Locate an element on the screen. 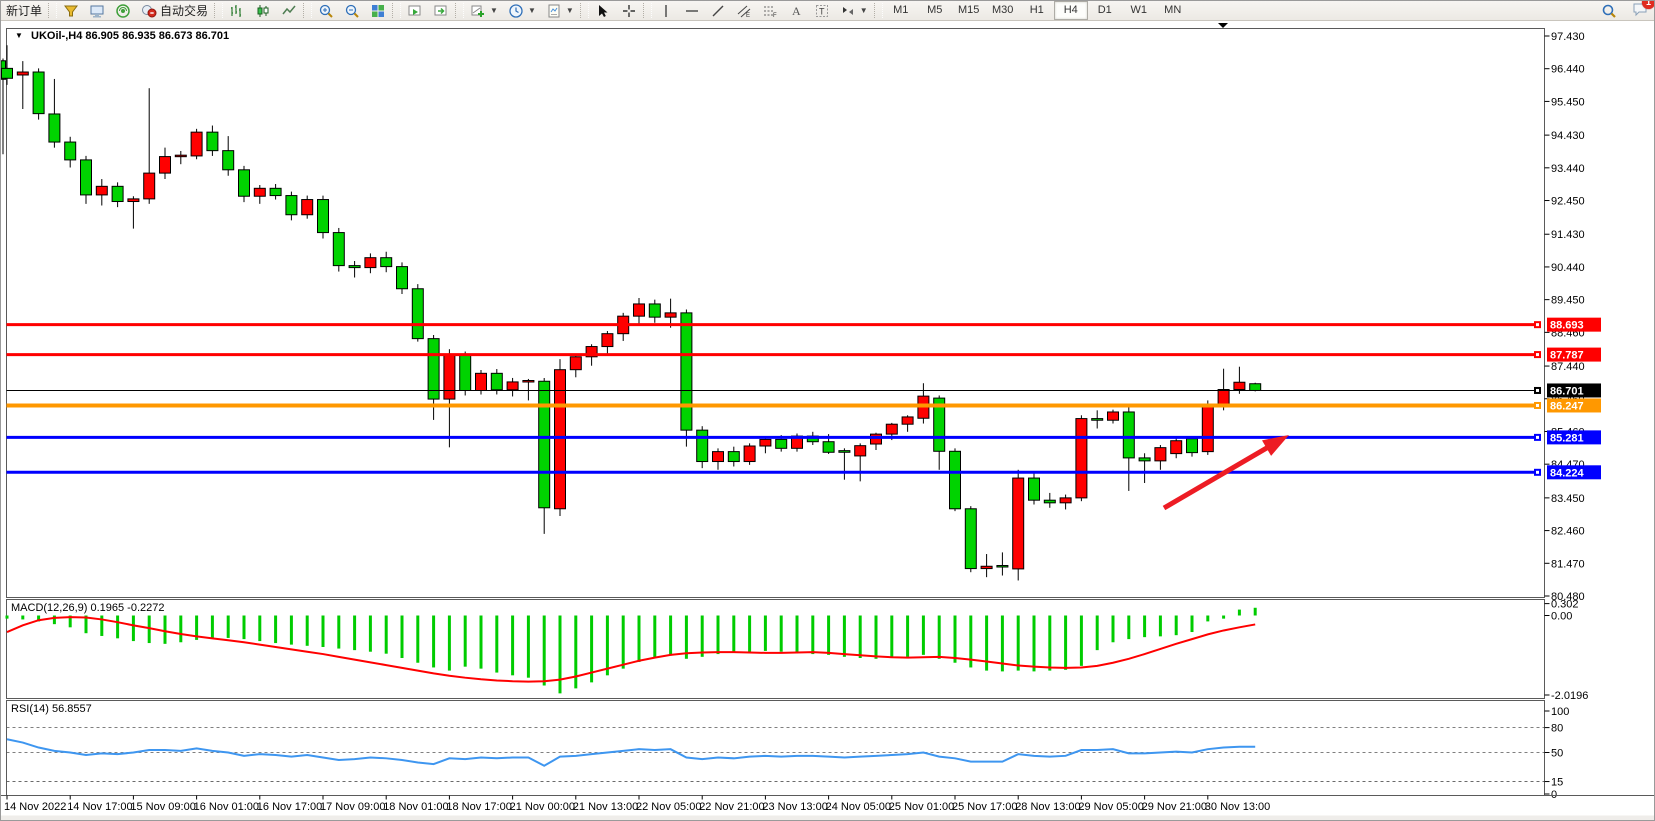  funnel-icon is located at coordinates (71, 11).